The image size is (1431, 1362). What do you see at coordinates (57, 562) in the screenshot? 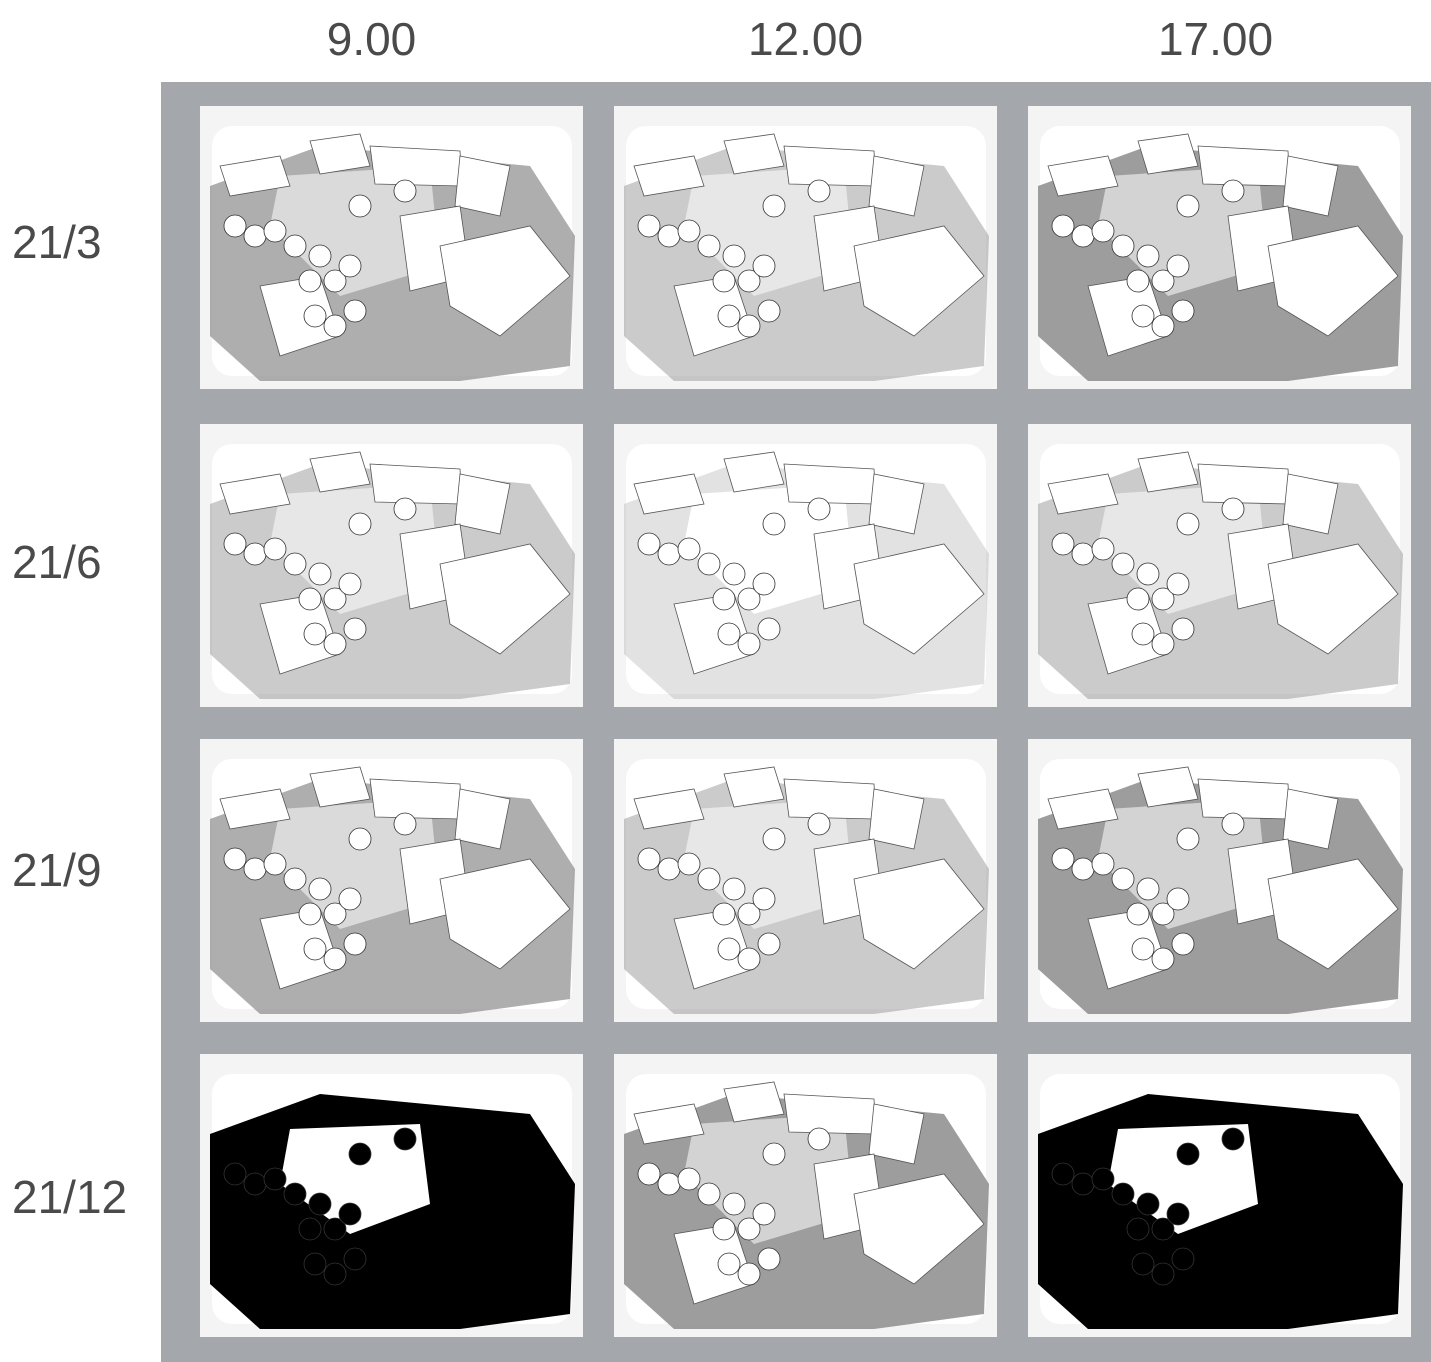
I see `row-header-21-6: 21/6` at bounding box center [57, 562].